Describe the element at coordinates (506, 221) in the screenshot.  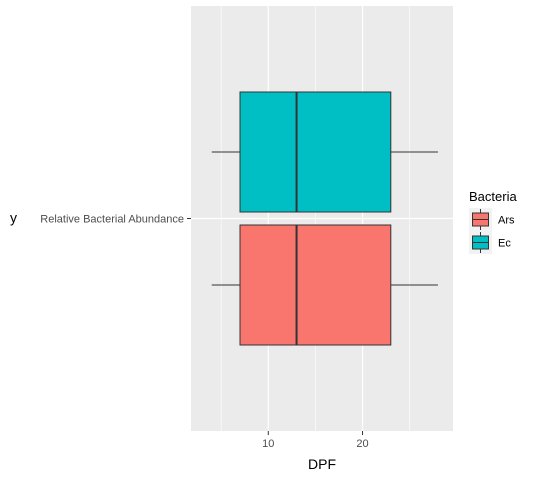
I see `legend-label: Ars` at that location.